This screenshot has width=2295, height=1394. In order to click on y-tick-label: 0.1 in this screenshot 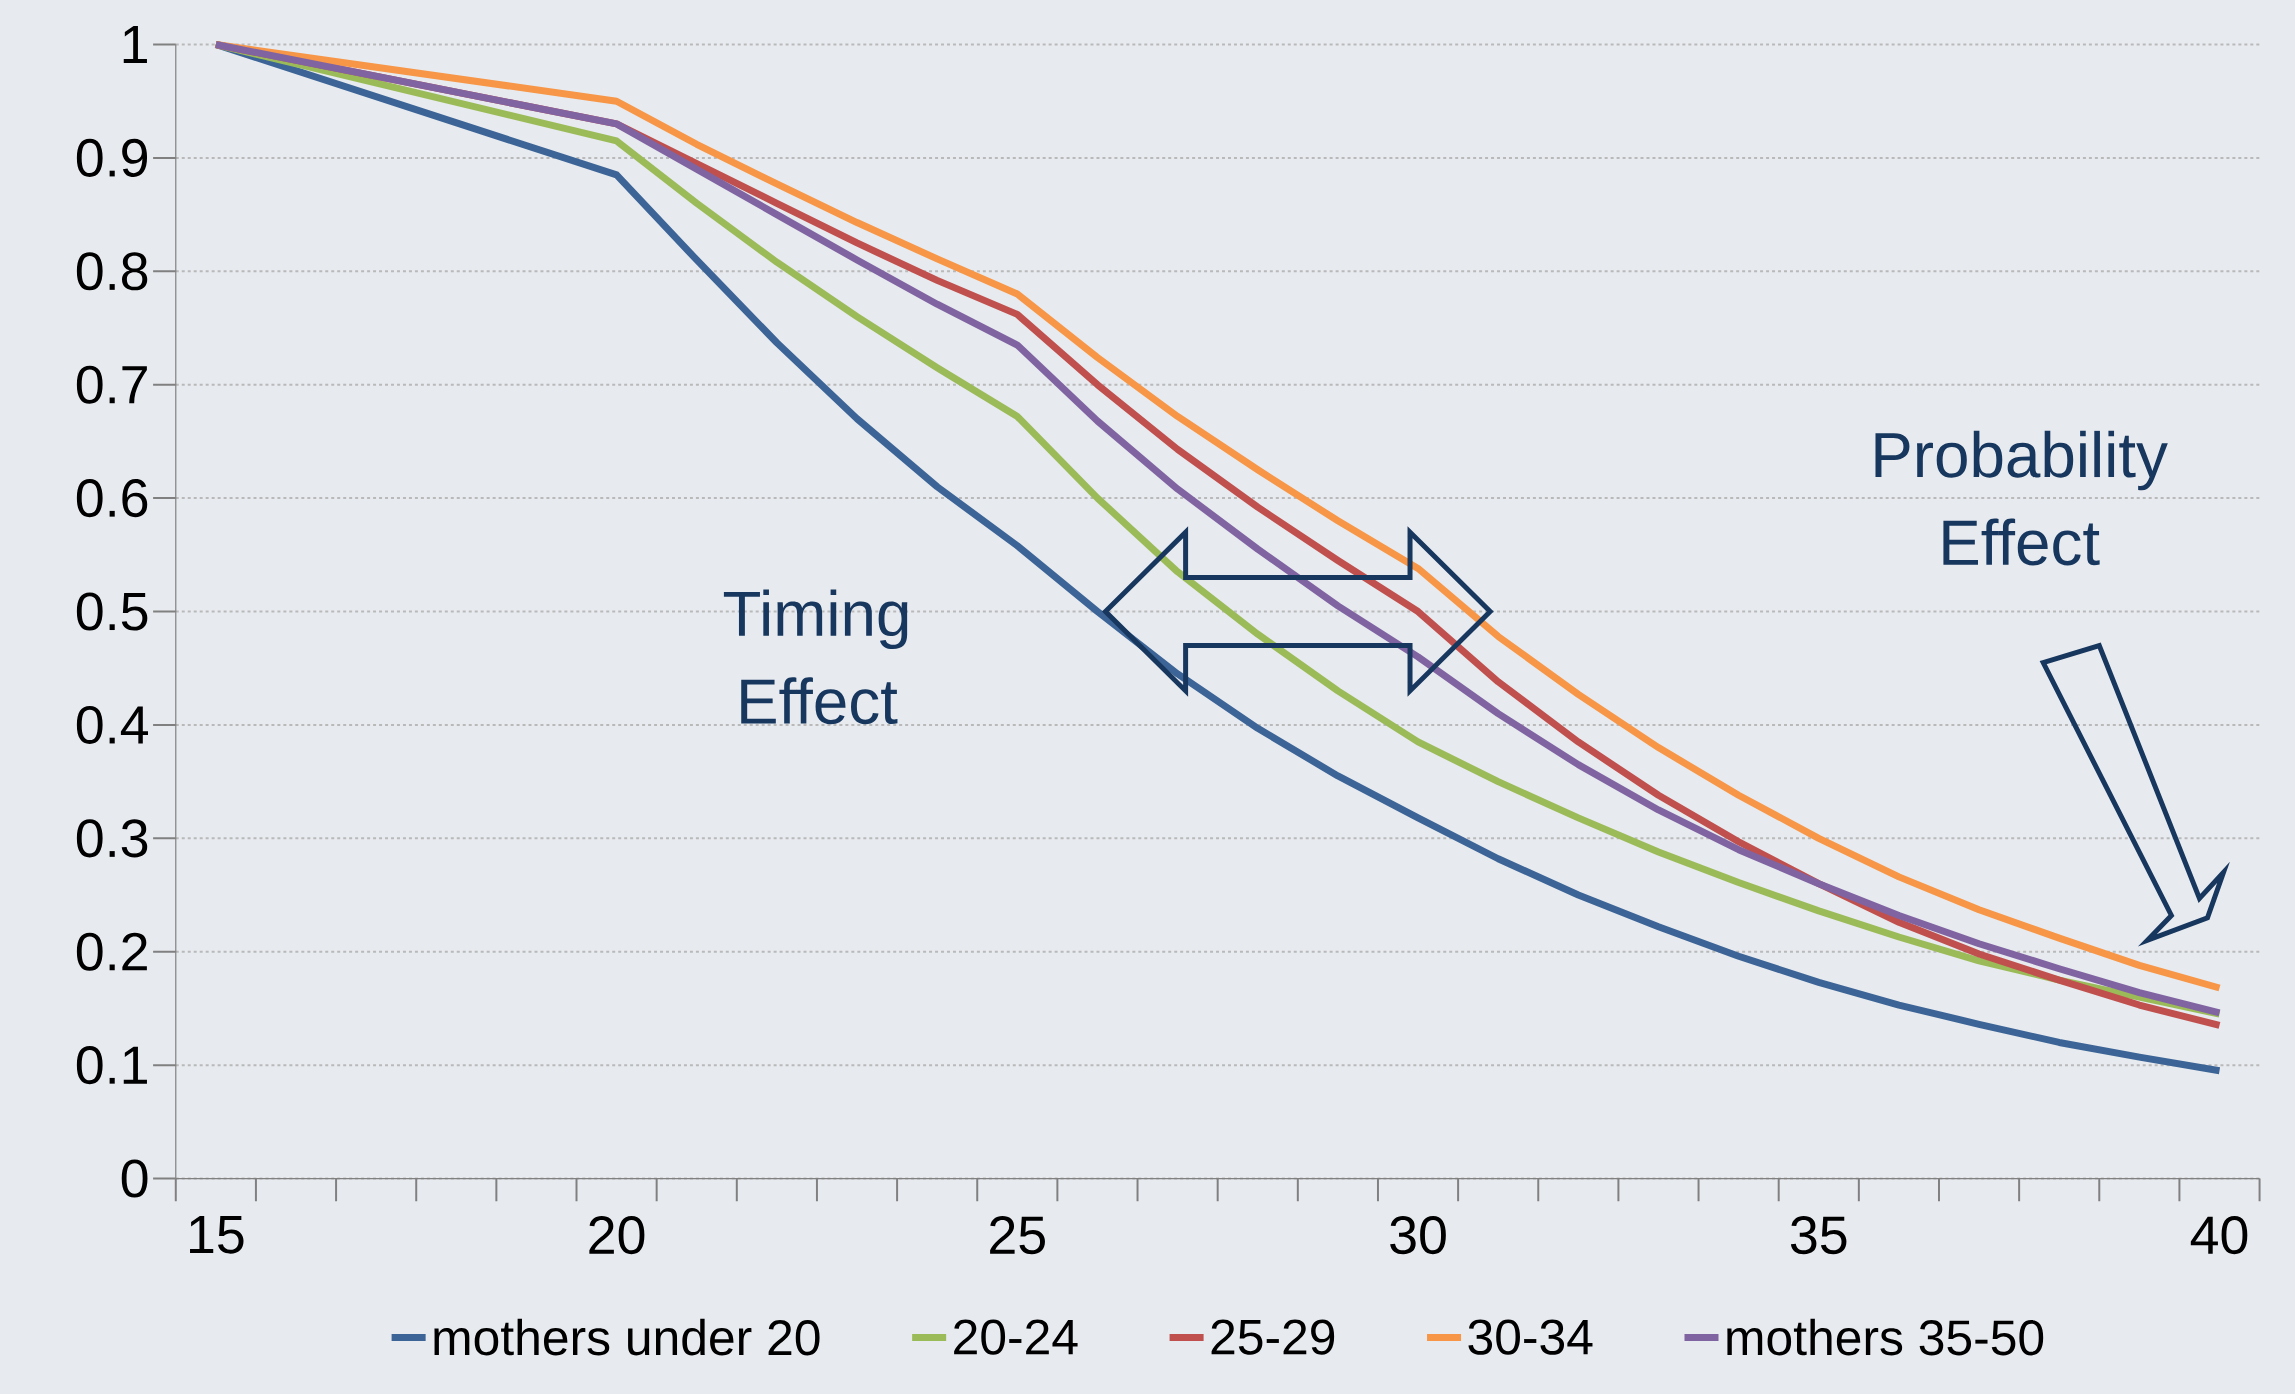, I will do `click(111, 1065)`.